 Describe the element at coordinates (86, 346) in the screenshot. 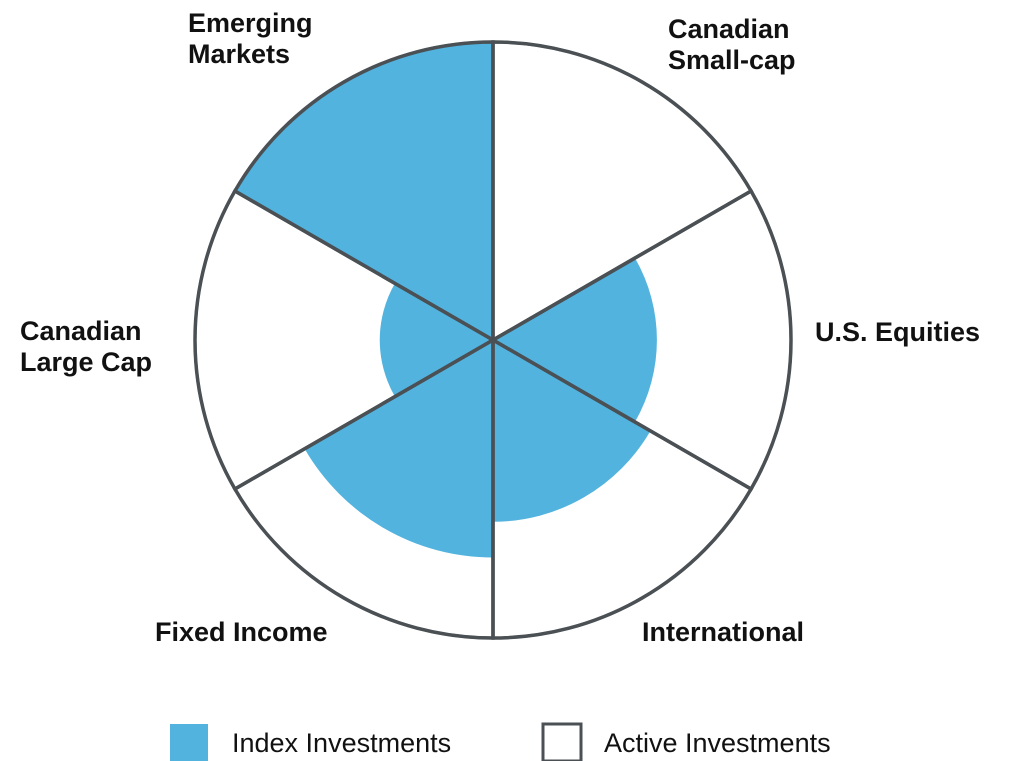

I see `category-label: Canadian Large Cap` at that location.